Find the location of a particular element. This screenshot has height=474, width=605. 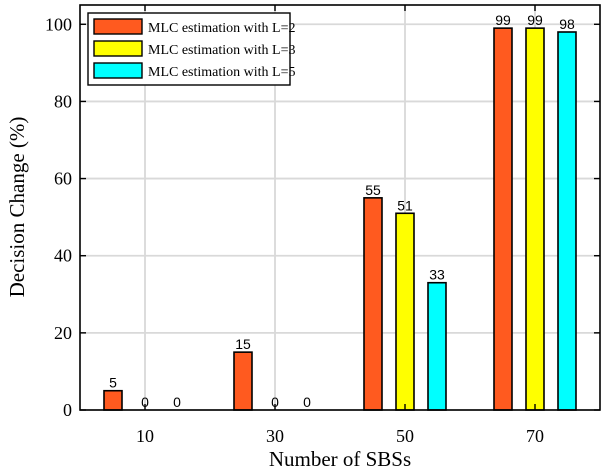

y-tick-label: 20 is located at coordinates (63, 333).